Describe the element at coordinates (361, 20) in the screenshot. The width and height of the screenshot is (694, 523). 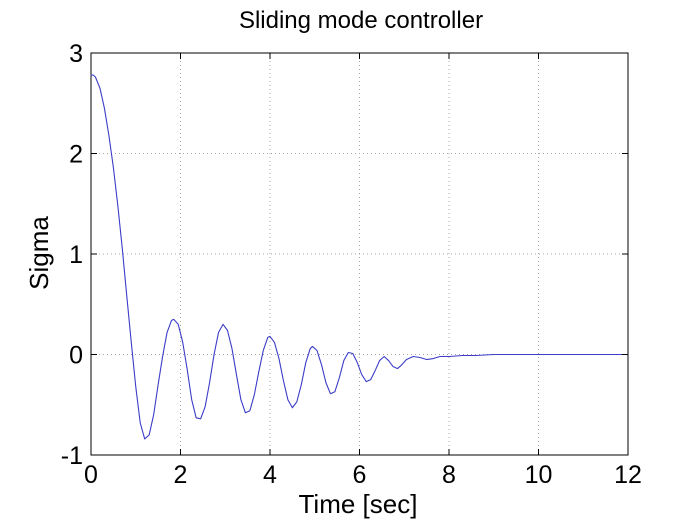
I see `chart-title: Sliding mode controller` at that location.